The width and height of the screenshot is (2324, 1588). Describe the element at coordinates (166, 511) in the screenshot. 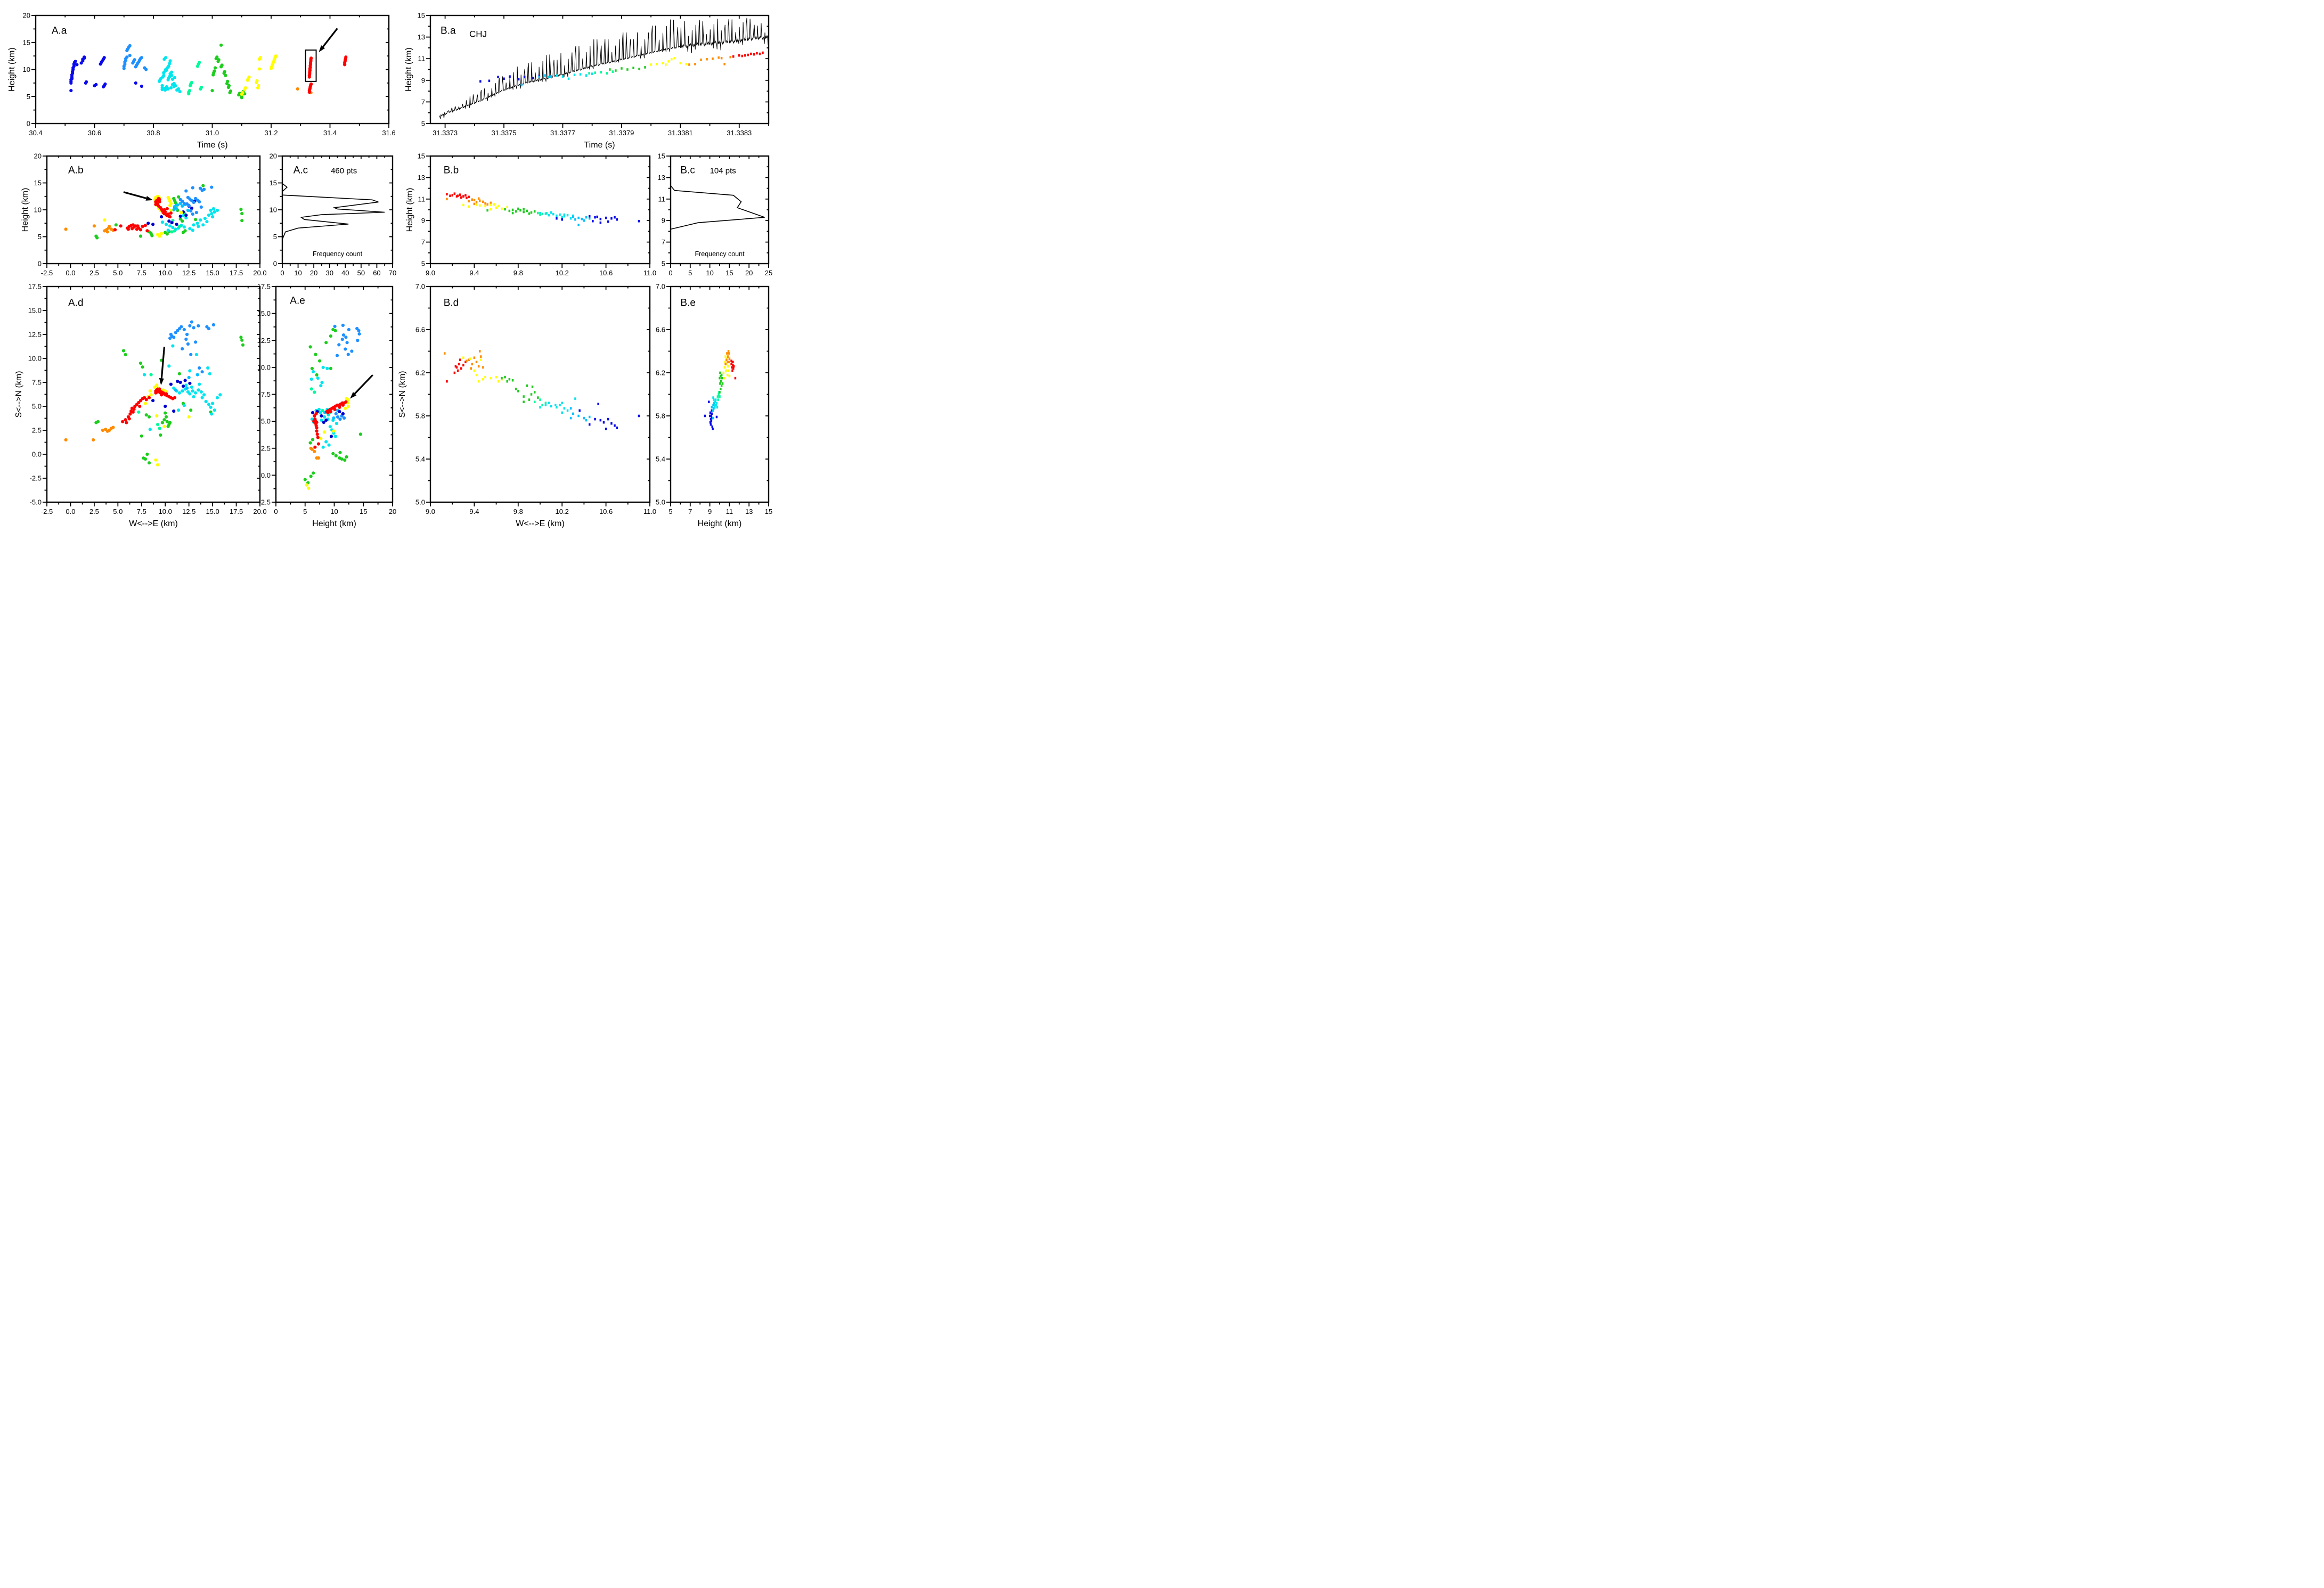

I see `Ad-x-tick: 10.0` at that location.